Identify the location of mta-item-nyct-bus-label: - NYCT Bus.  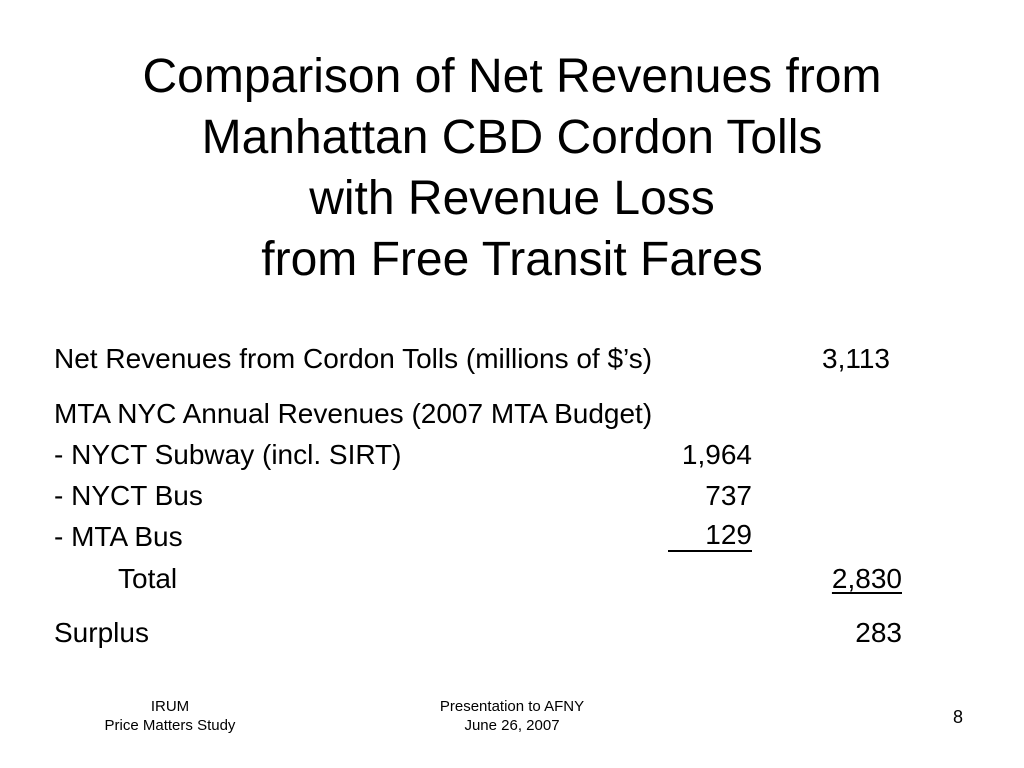
(128, 495).